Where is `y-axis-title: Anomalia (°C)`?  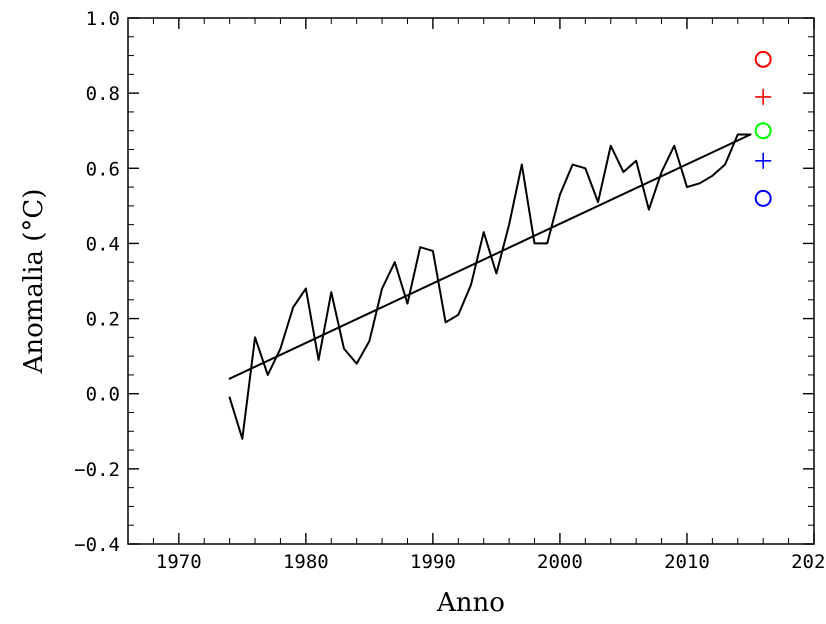
y-axis-title: Anomalia (°C) is located at coordinates (34, 282).